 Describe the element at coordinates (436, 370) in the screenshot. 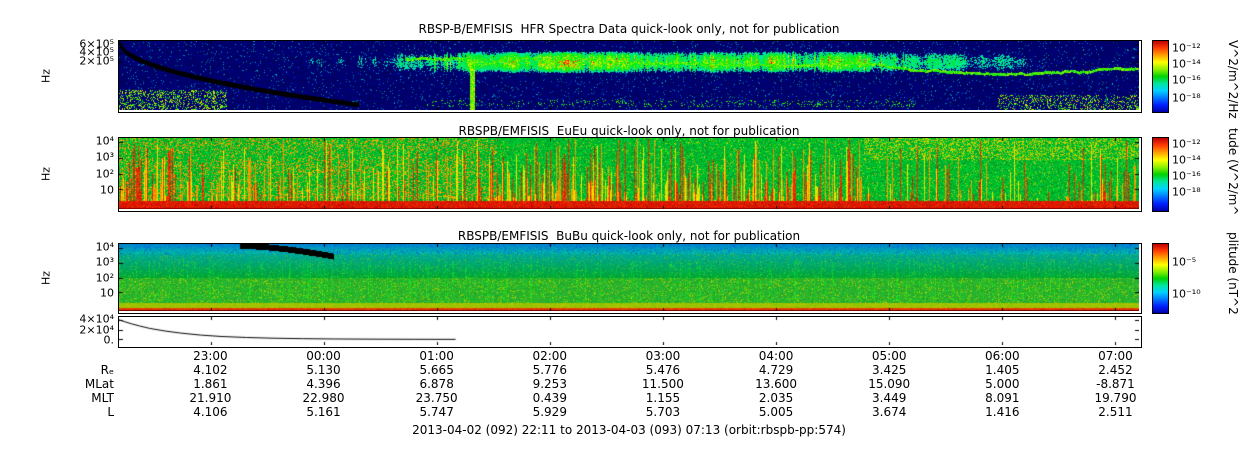

I see `ephemeris-value: 5.665` at that location.